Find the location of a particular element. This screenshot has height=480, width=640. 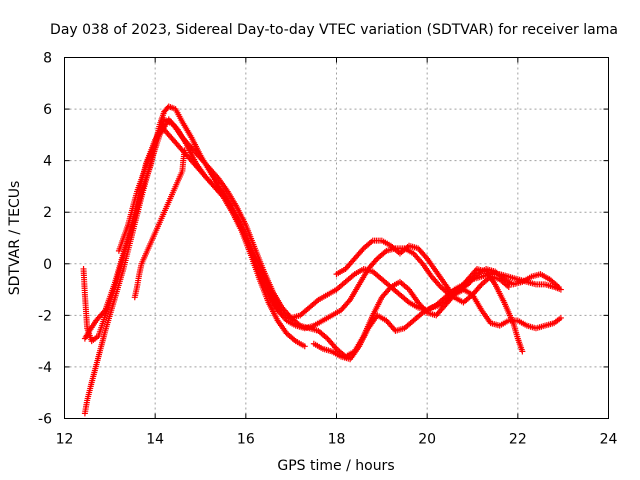

y-tick-label: -4 is located at coordinates (45, 368).